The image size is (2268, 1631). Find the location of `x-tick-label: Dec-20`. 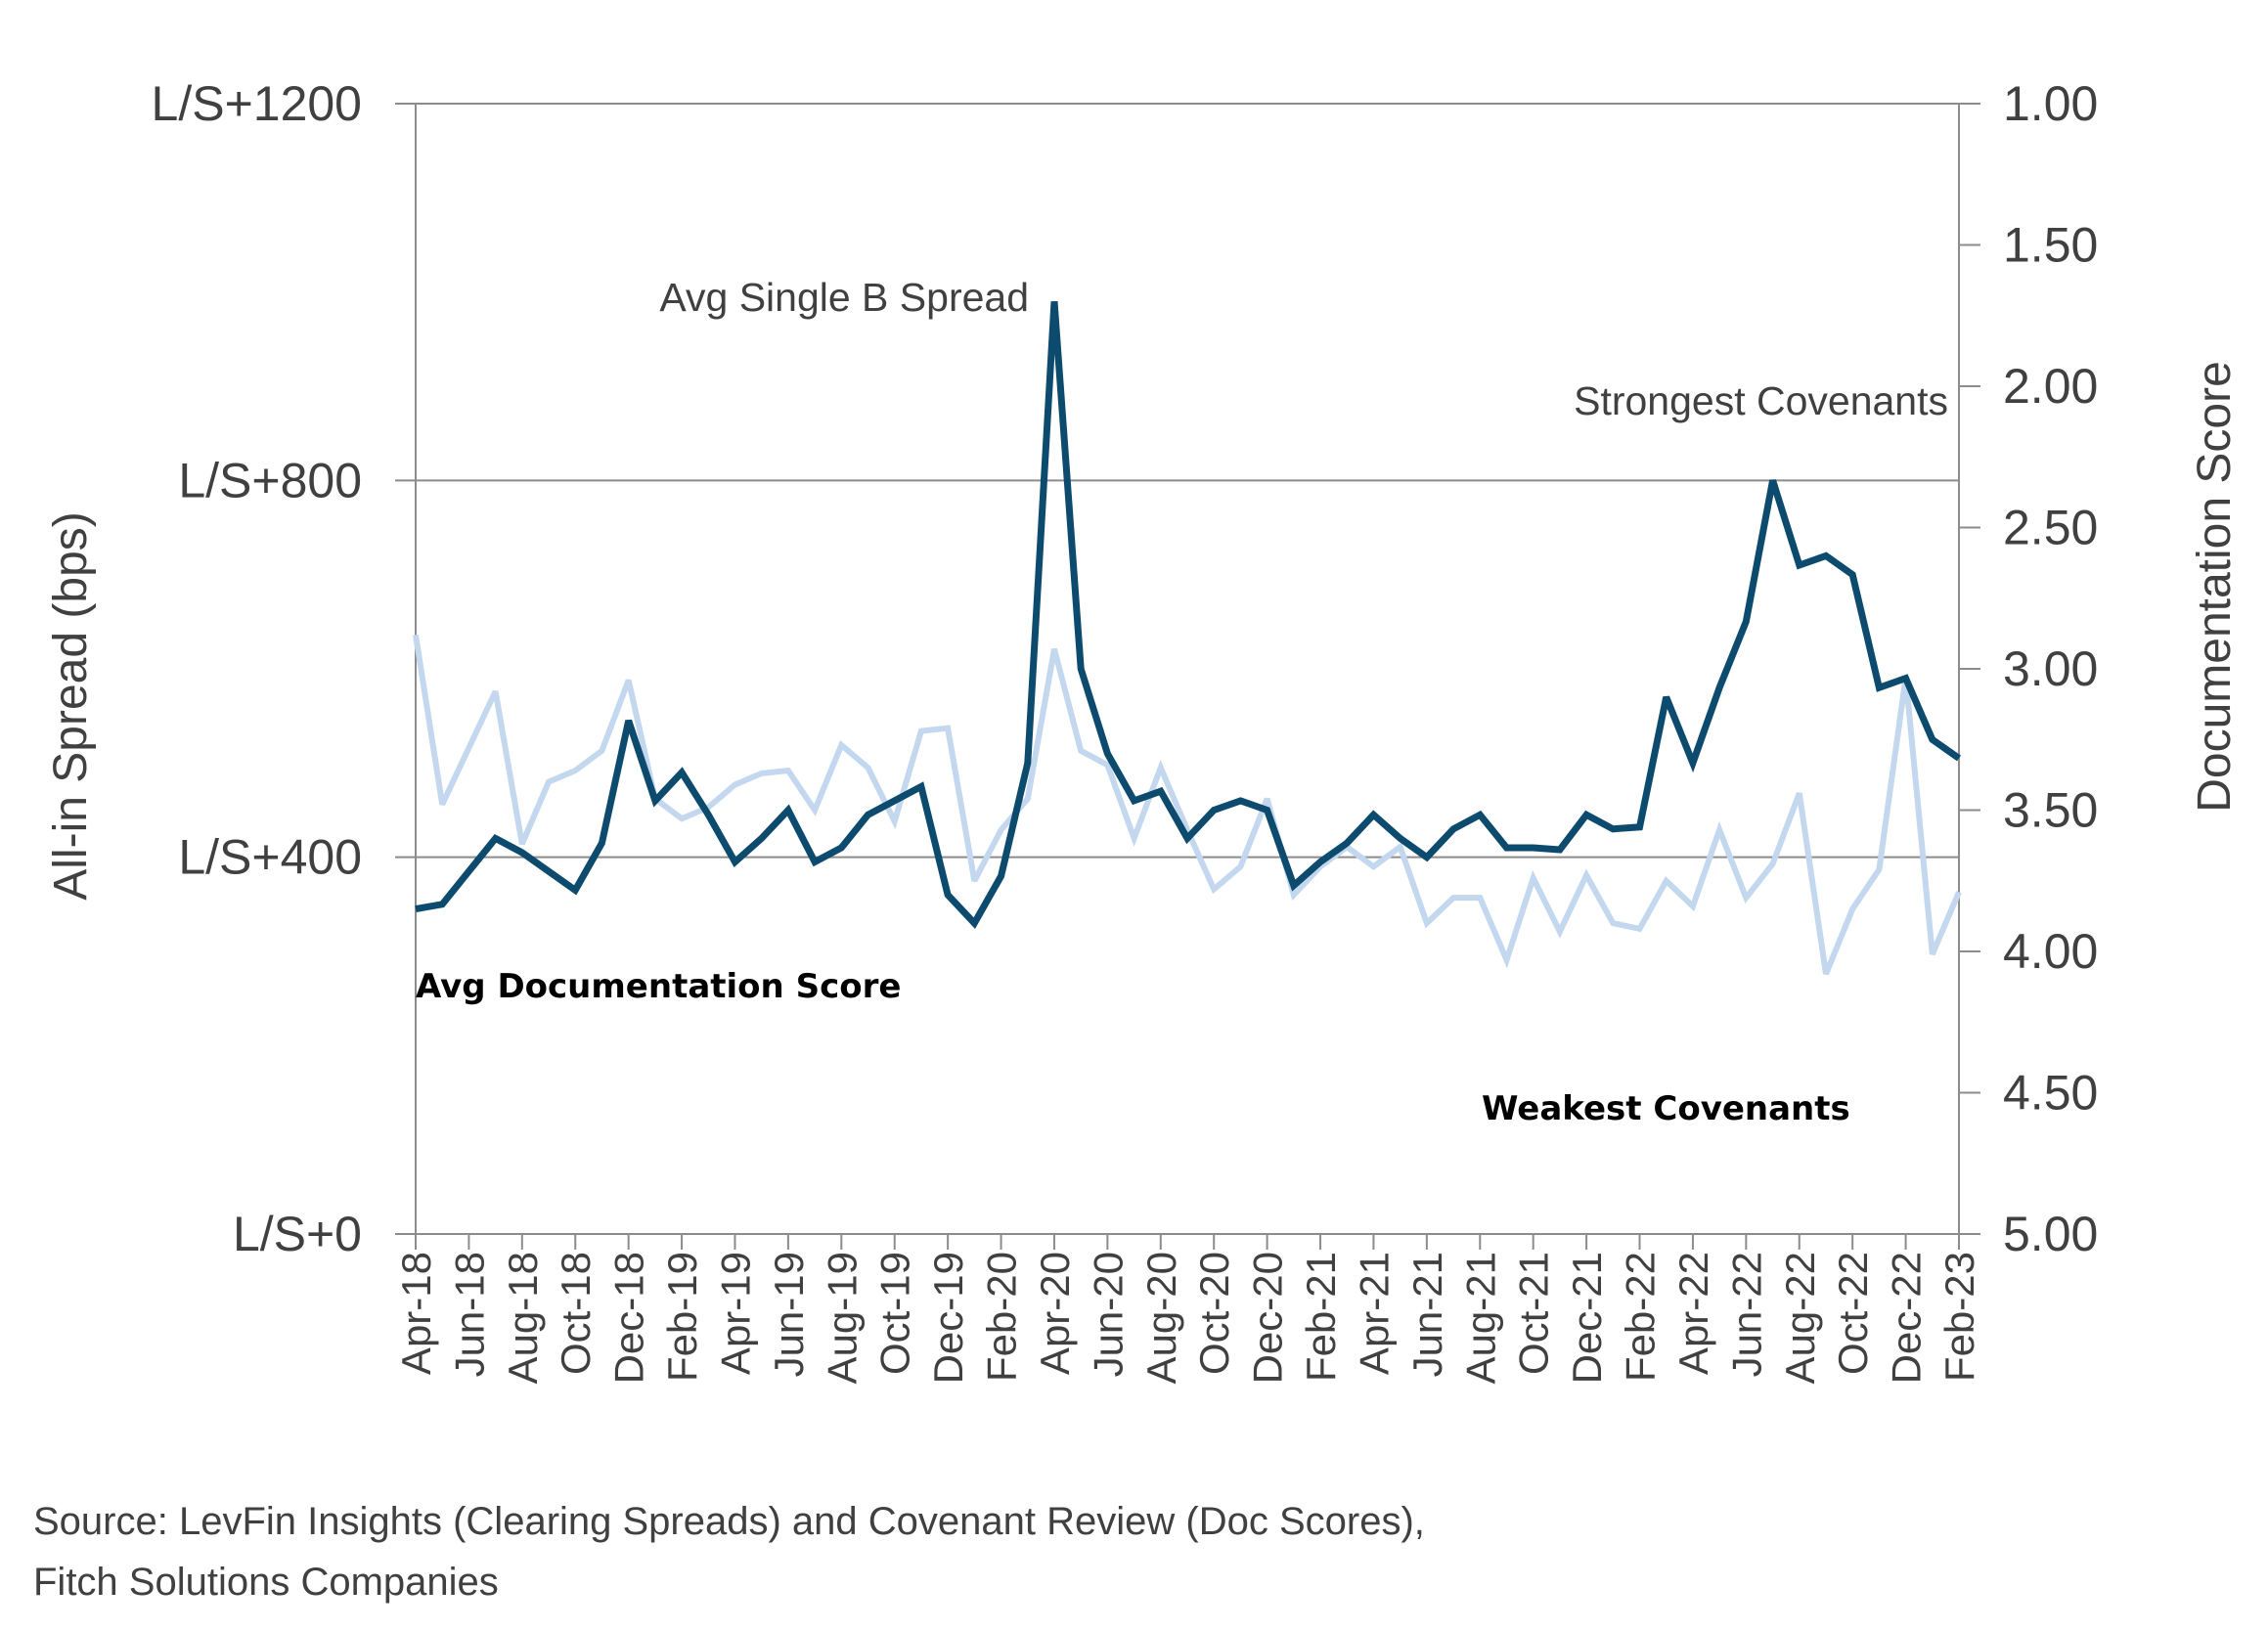

x-tick-label: Dec-20 is located at coordinates (1268, 1318).